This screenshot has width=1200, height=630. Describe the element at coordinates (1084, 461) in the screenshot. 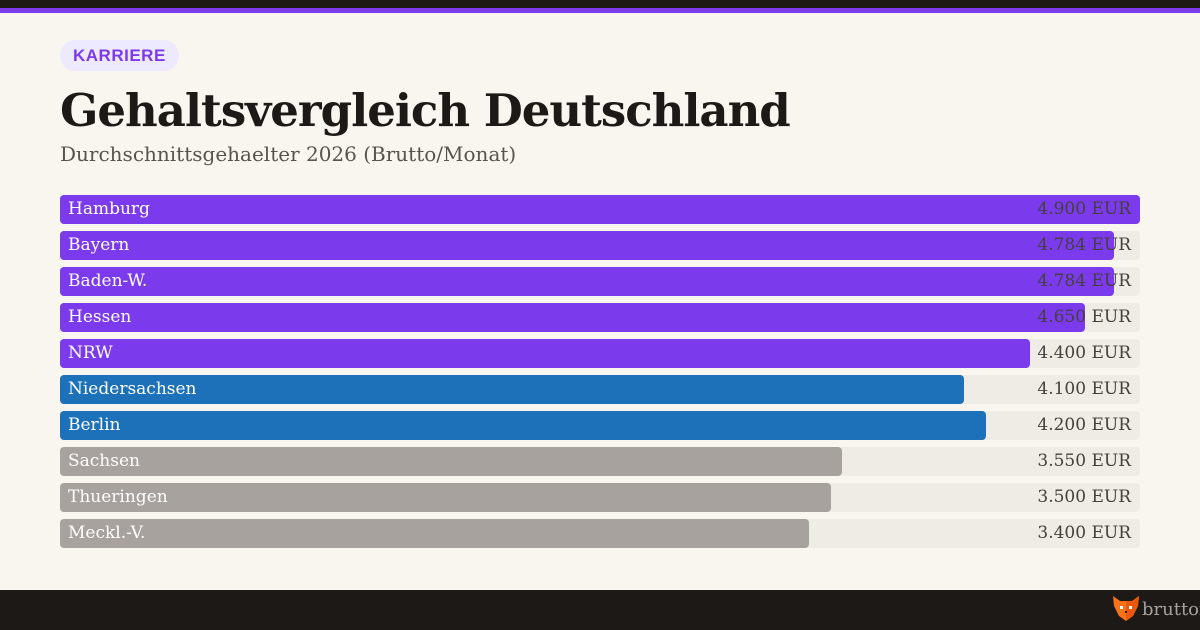

I see `value-label: 3.550 EUR` at that location.